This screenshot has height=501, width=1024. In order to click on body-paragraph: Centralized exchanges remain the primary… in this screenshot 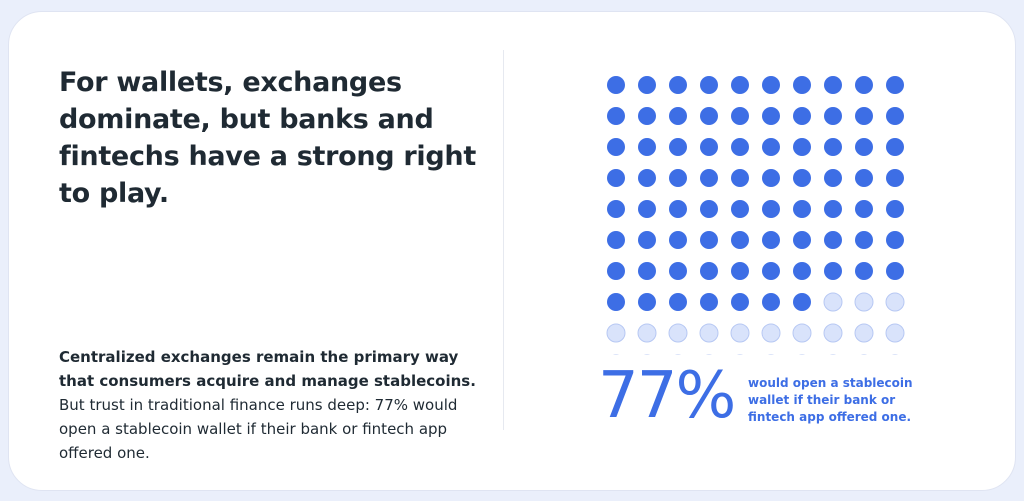, I will do `click(274, 405)`.